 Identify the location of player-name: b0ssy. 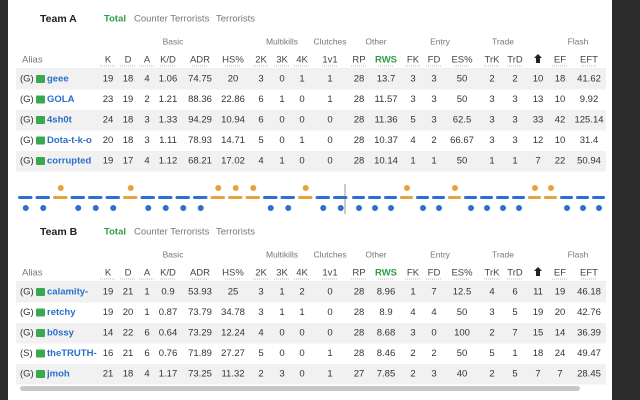
(61, 333).